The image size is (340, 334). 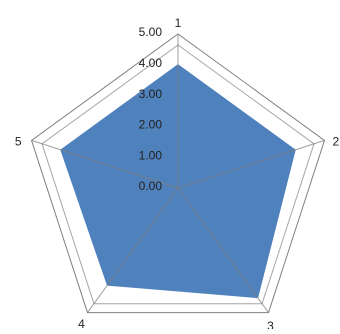 What do you see at coordinates (151, 125) in the screenshot?
I see `radial-tick-label: 2.00` at bounding box center [151, 125].